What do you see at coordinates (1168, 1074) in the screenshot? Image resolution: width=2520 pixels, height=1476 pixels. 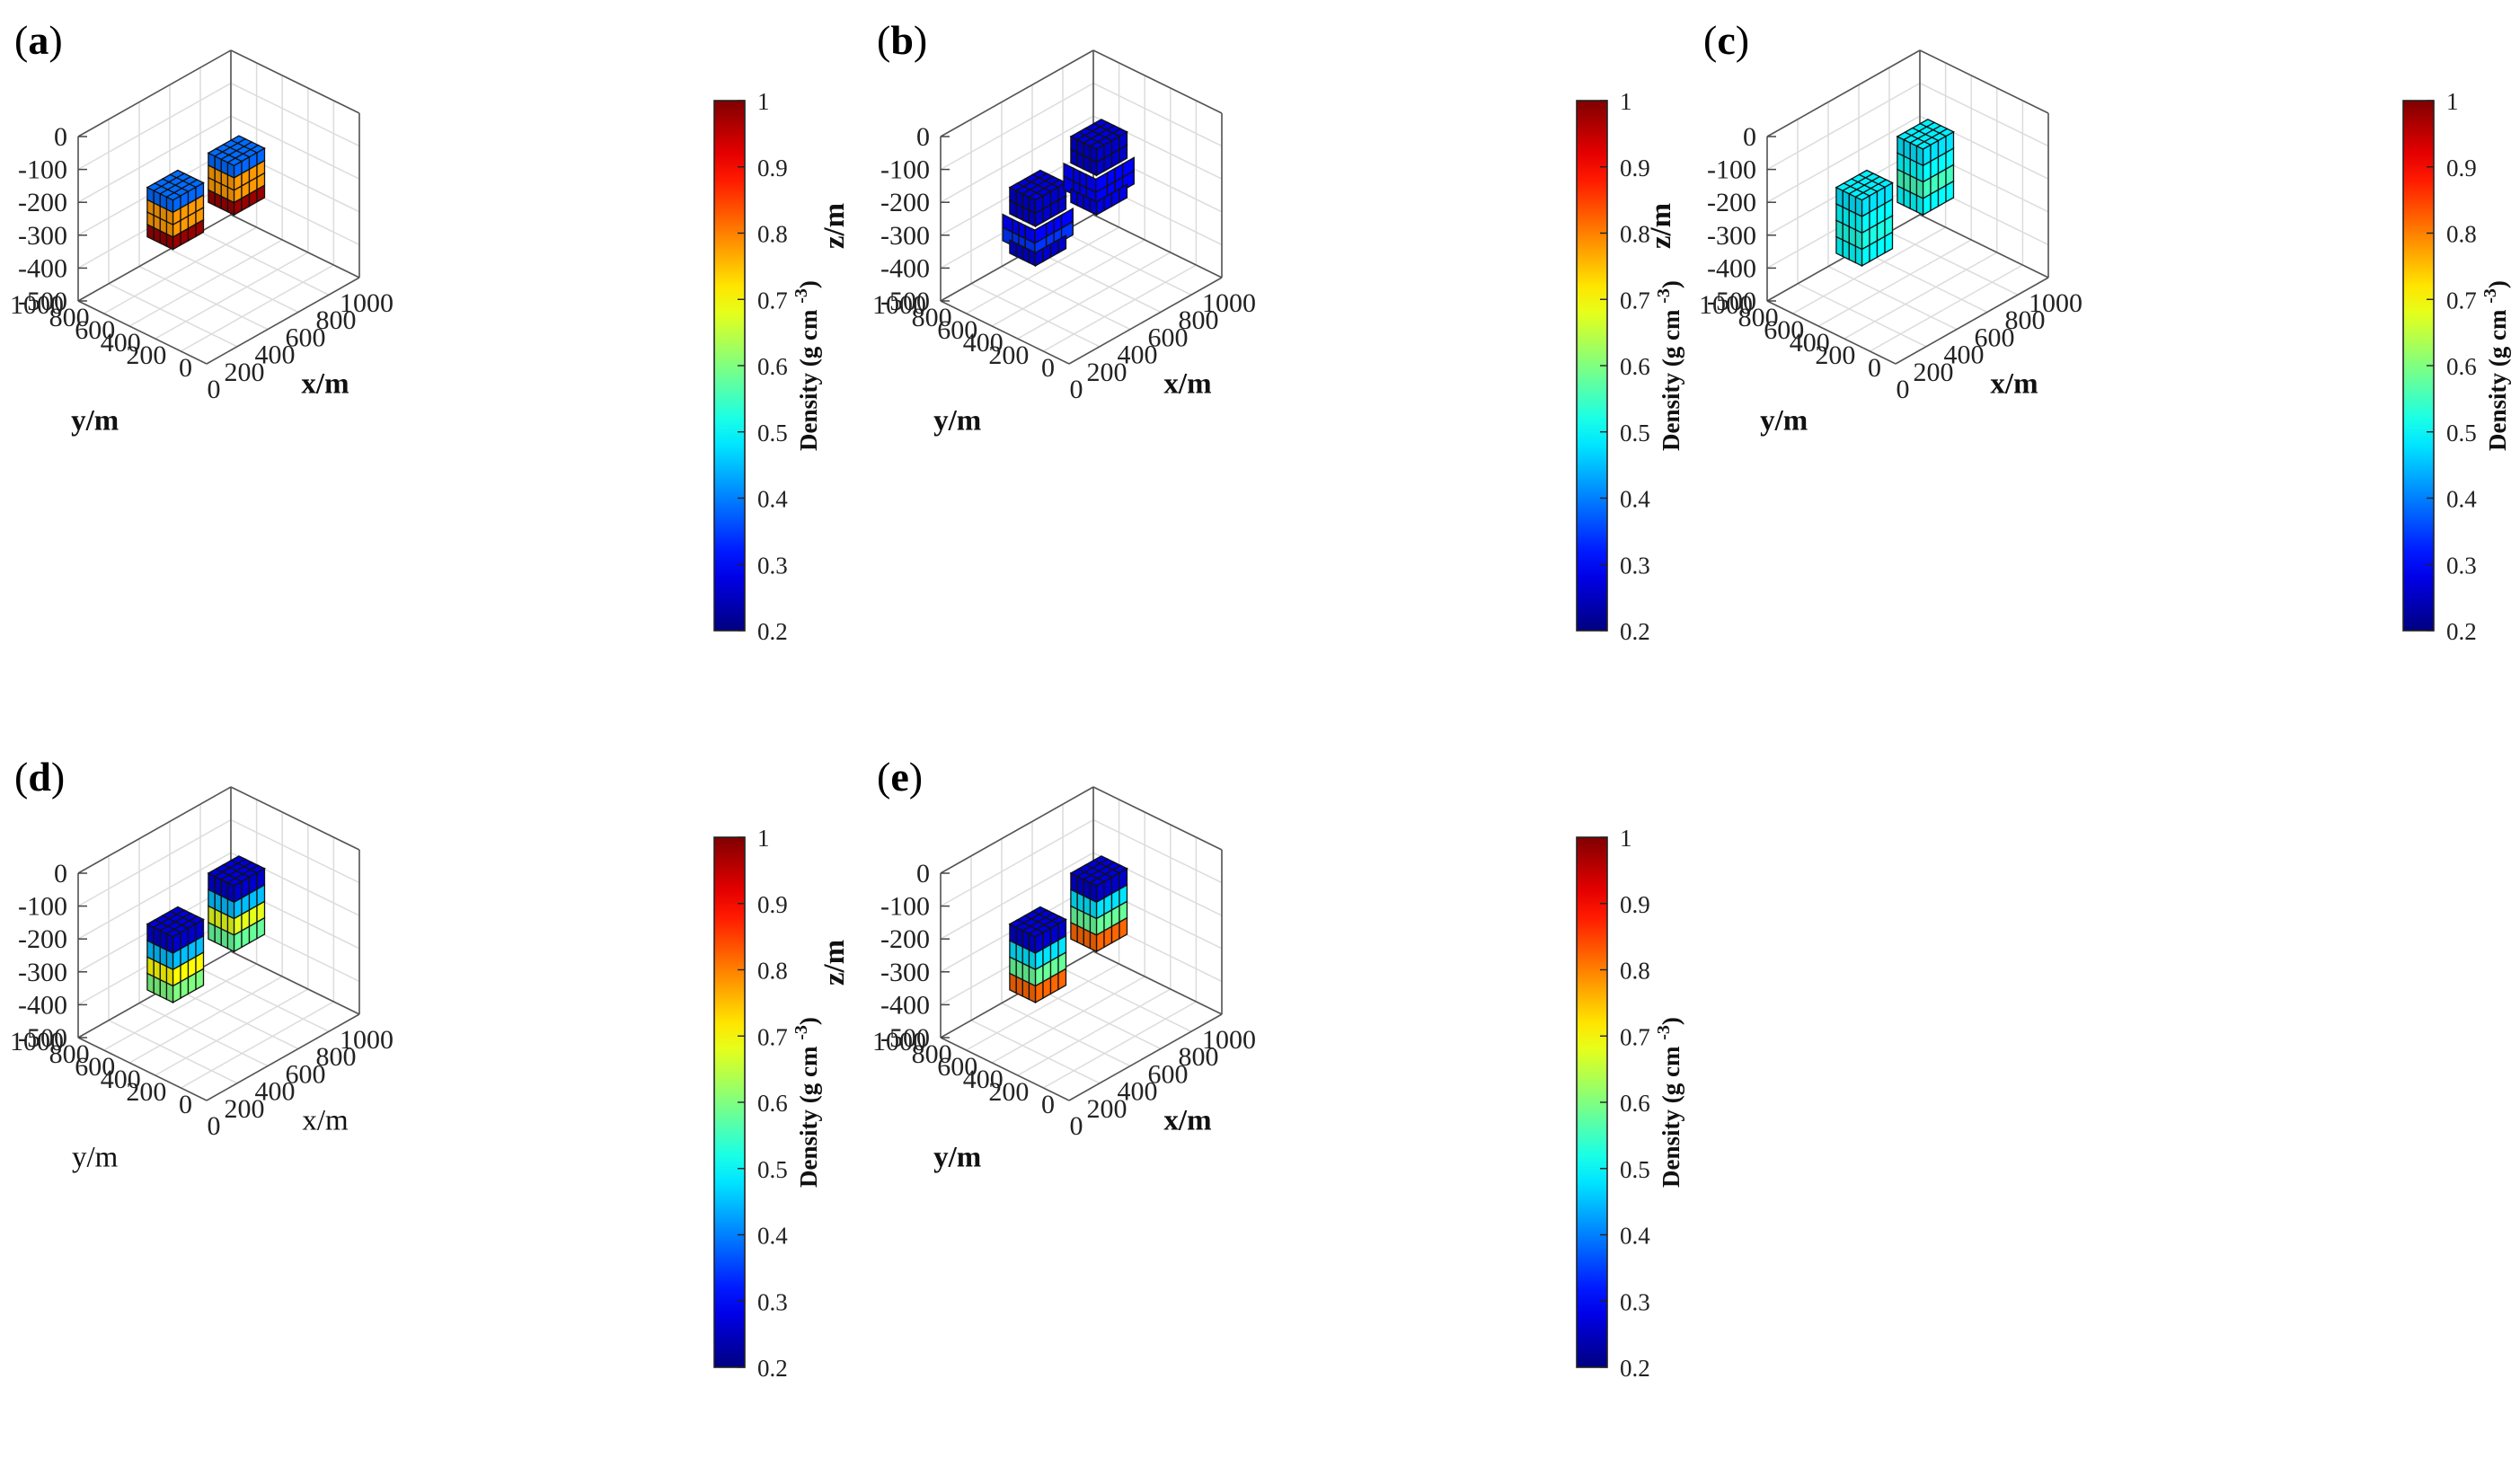 I see `x-tick-label: 600` at bounding box center [1168, 1074].